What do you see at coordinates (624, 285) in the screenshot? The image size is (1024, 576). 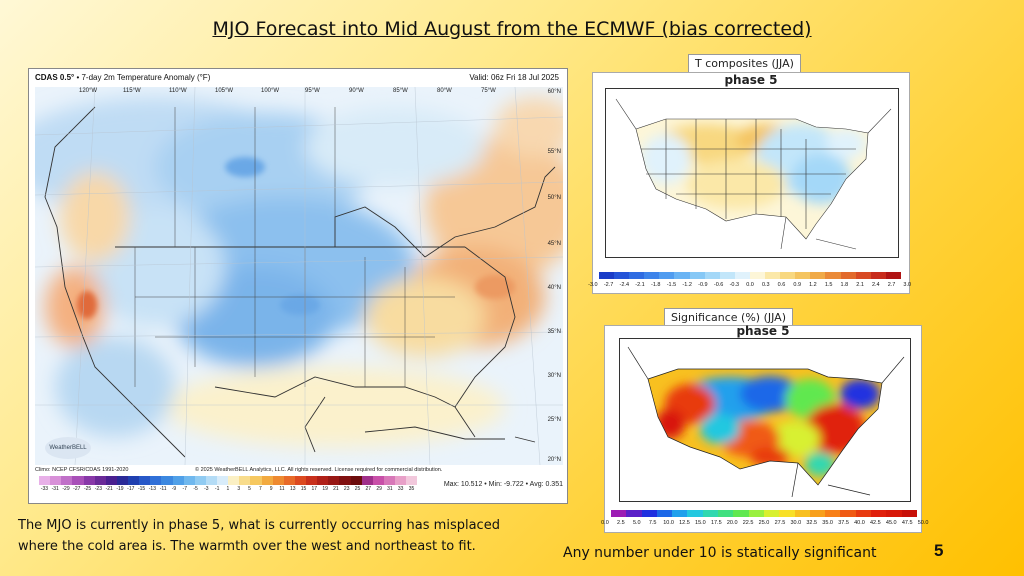 I see `colorbar-tick: -2.4` at bounding box center [624, 285].